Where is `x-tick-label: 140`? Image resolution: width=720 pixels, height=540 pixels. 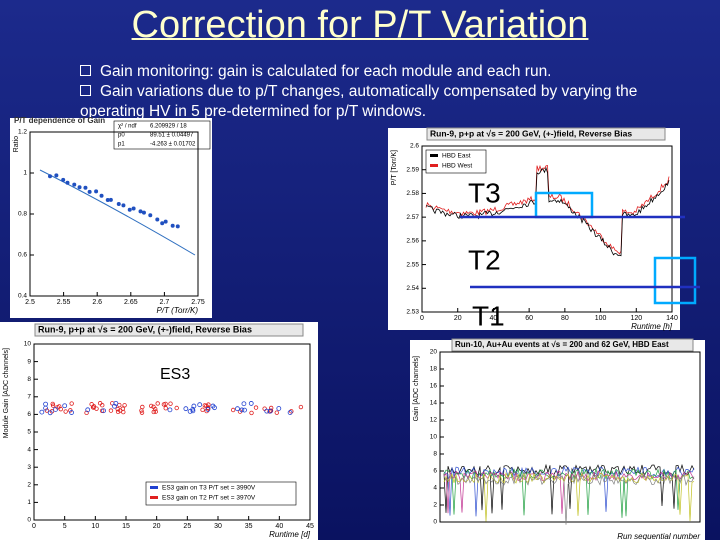 x-tick-label: 140 is located at coordinates (672, 318).